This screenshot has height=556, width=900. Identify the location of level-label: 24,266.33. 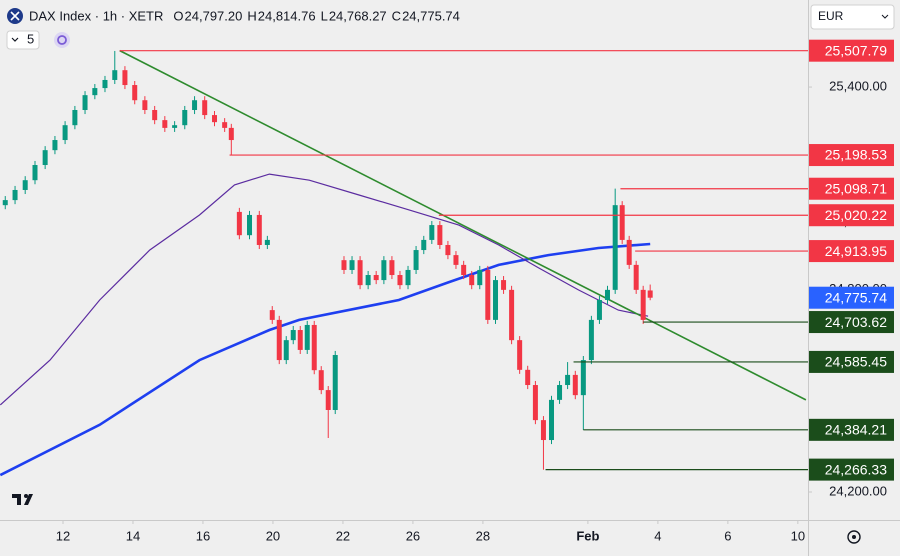
(856, 469).